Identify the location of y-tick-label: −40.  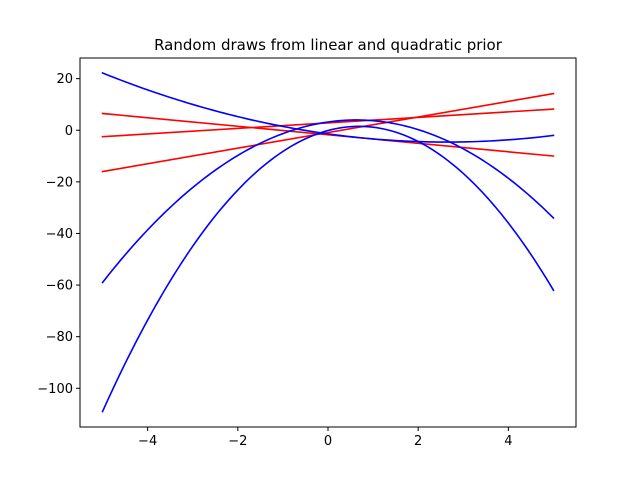
(59, 234).